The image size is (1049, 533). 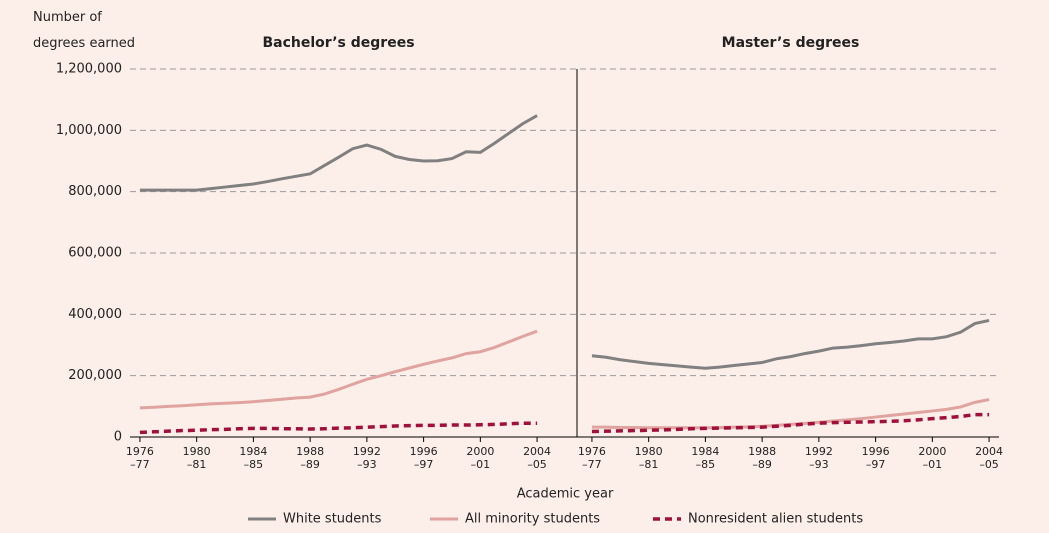 What do you see at coordinates (89, 69) in the screenshot?
I see `y-tick-label: 1,200,000` at bounding box center [89, 69].